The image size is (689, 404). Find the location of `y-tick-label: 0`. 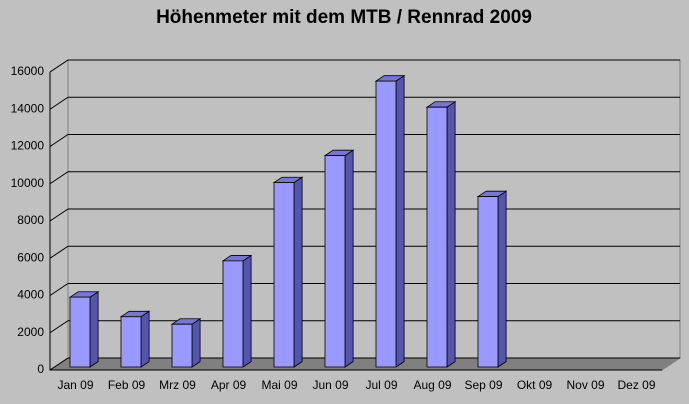

y-tick-label: 0 is located at coordinates (40, 369).